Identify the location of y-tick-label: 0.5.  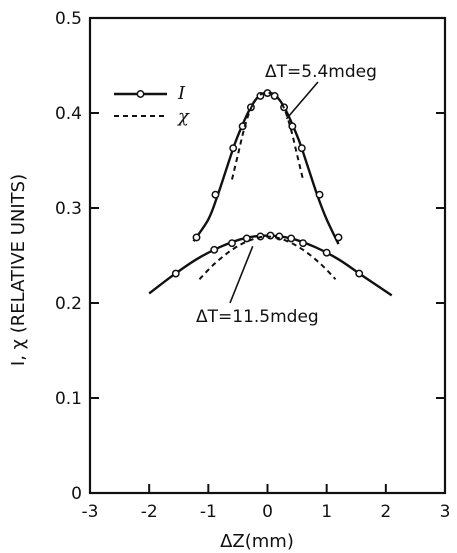
(68, 19).